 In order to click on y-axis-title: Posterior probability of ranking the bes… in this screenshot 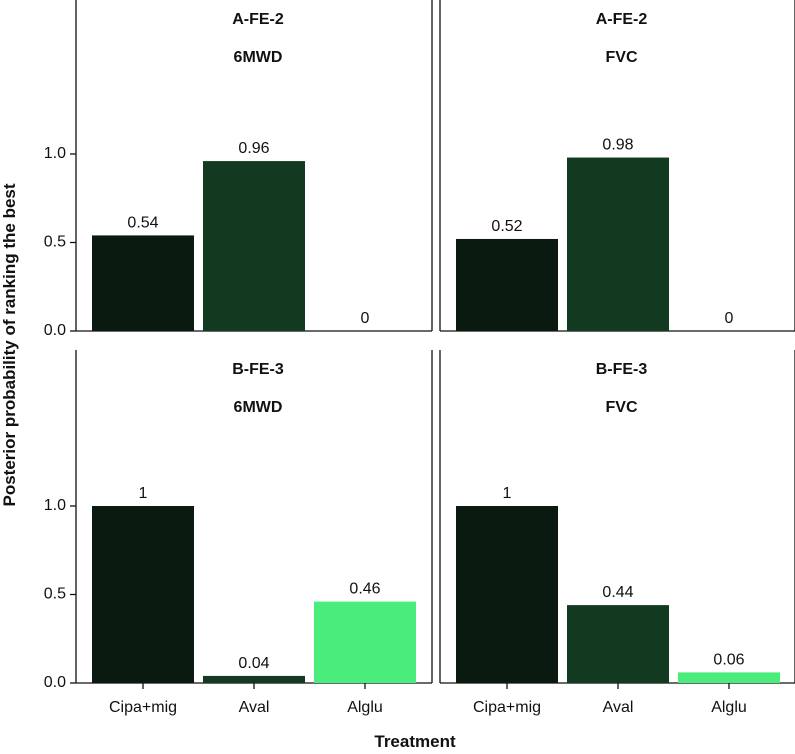, I will do `click(9, 344)`.